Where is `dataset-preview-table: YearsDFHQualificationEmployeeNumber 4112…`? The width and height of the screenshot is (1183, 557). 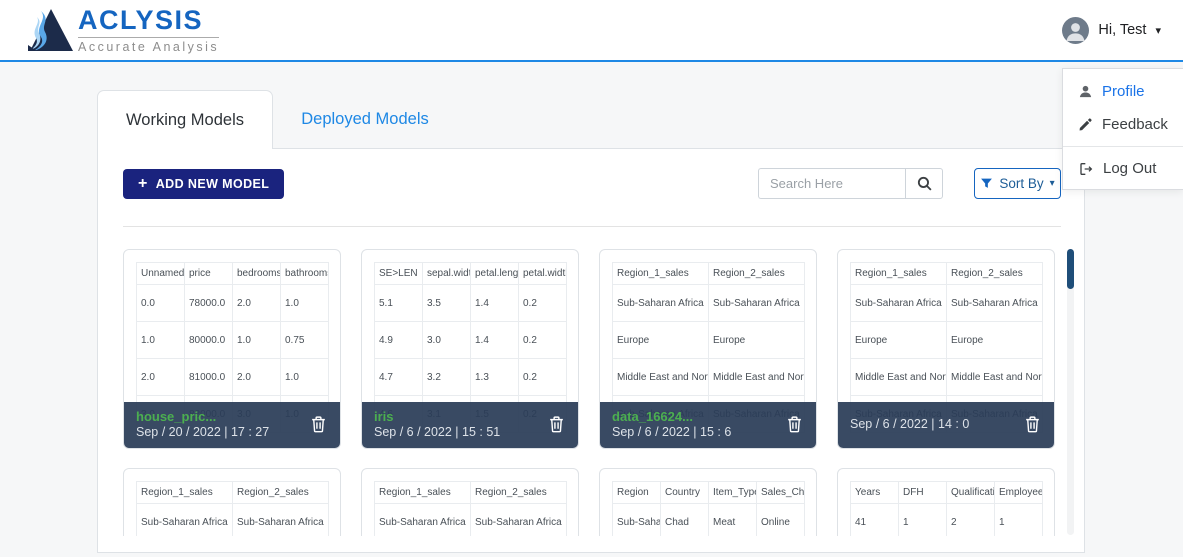
dataset-preview-table: YearsDFHQualificationEmployeeNumber 4112… is located at coordinates (946, 508).